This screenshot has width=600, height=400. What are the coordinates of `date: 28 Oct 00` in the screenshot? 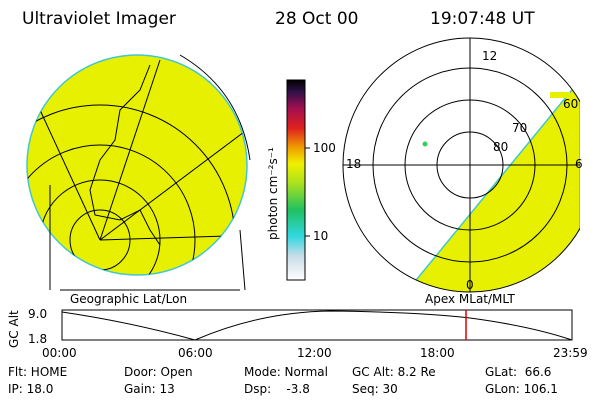 It's located at (316, 19).